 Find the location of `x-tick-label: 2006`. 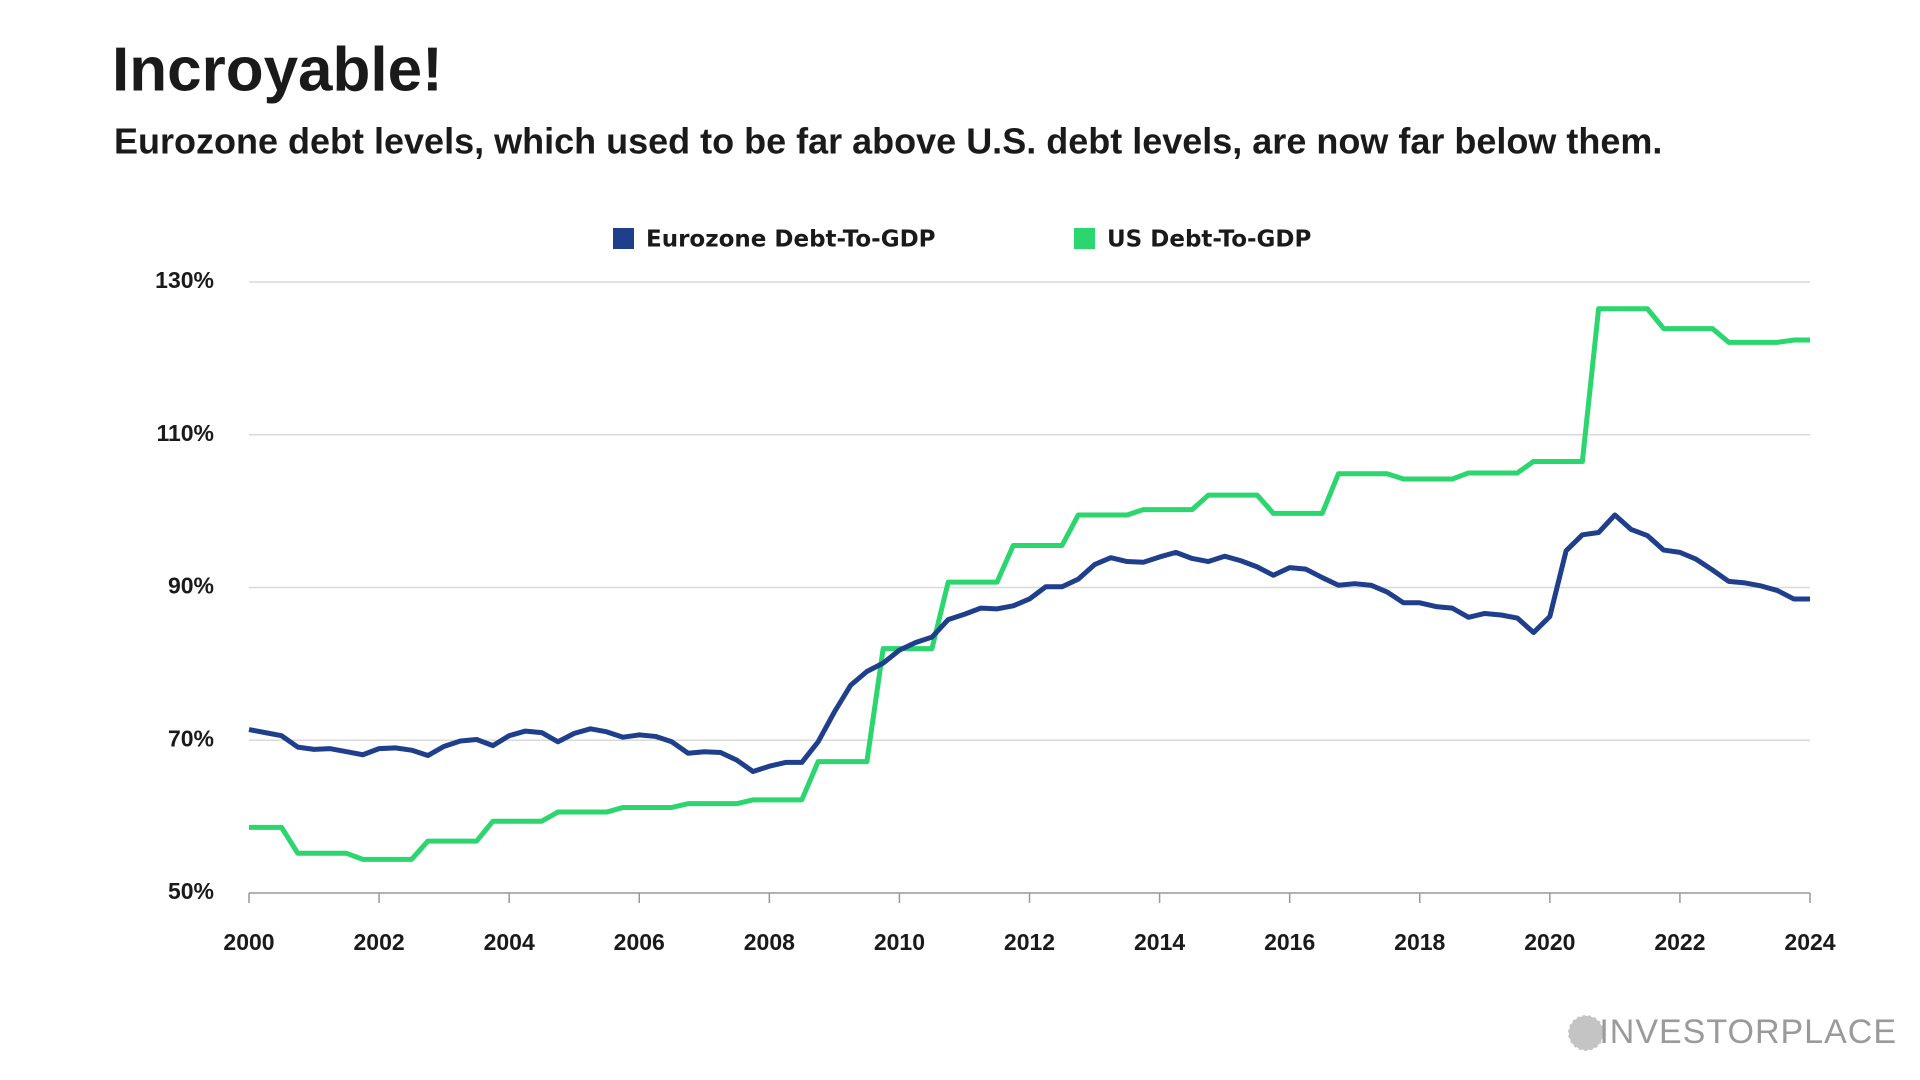

x-tick-label: 2006 is located at coordinates (639, 942).